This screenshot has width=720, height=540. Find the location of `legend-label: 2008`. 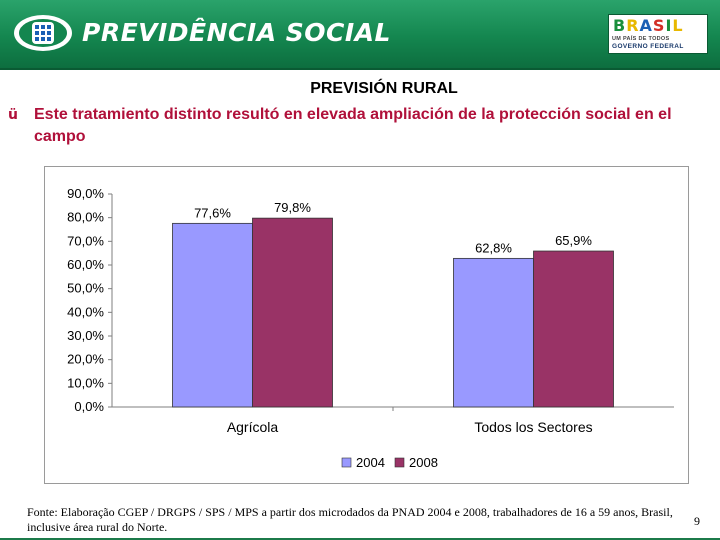

legend-label: 2008 is located at coordinates (423, 462).